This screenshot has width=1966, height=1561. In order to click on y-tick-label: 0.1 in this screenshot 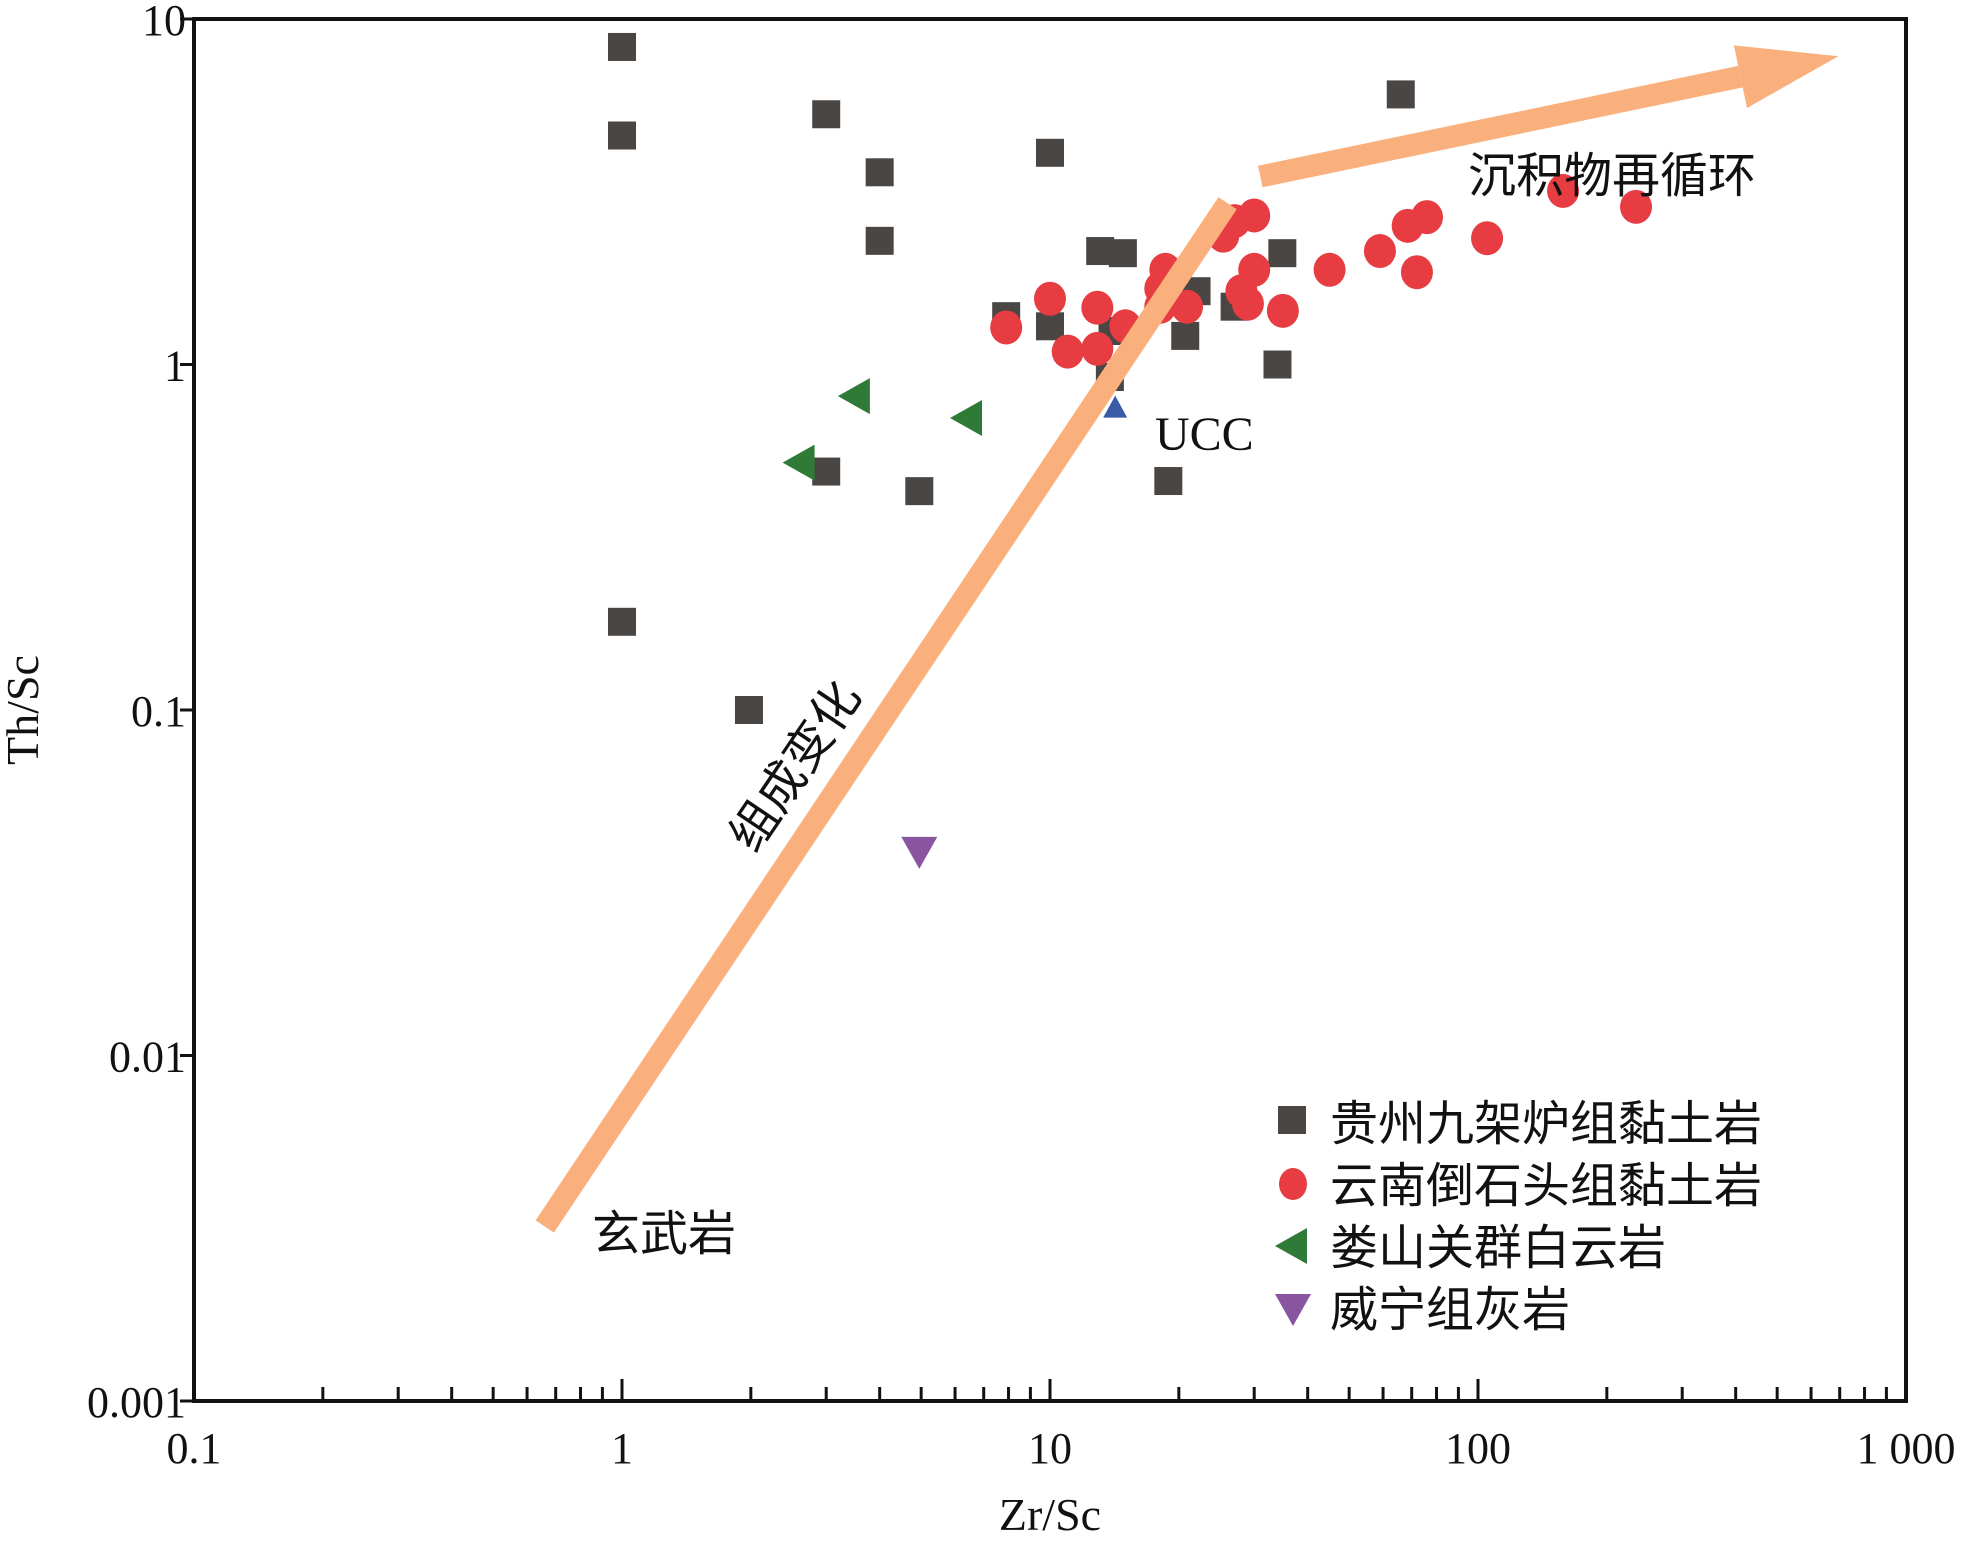, I will do `click(158, 711)`.